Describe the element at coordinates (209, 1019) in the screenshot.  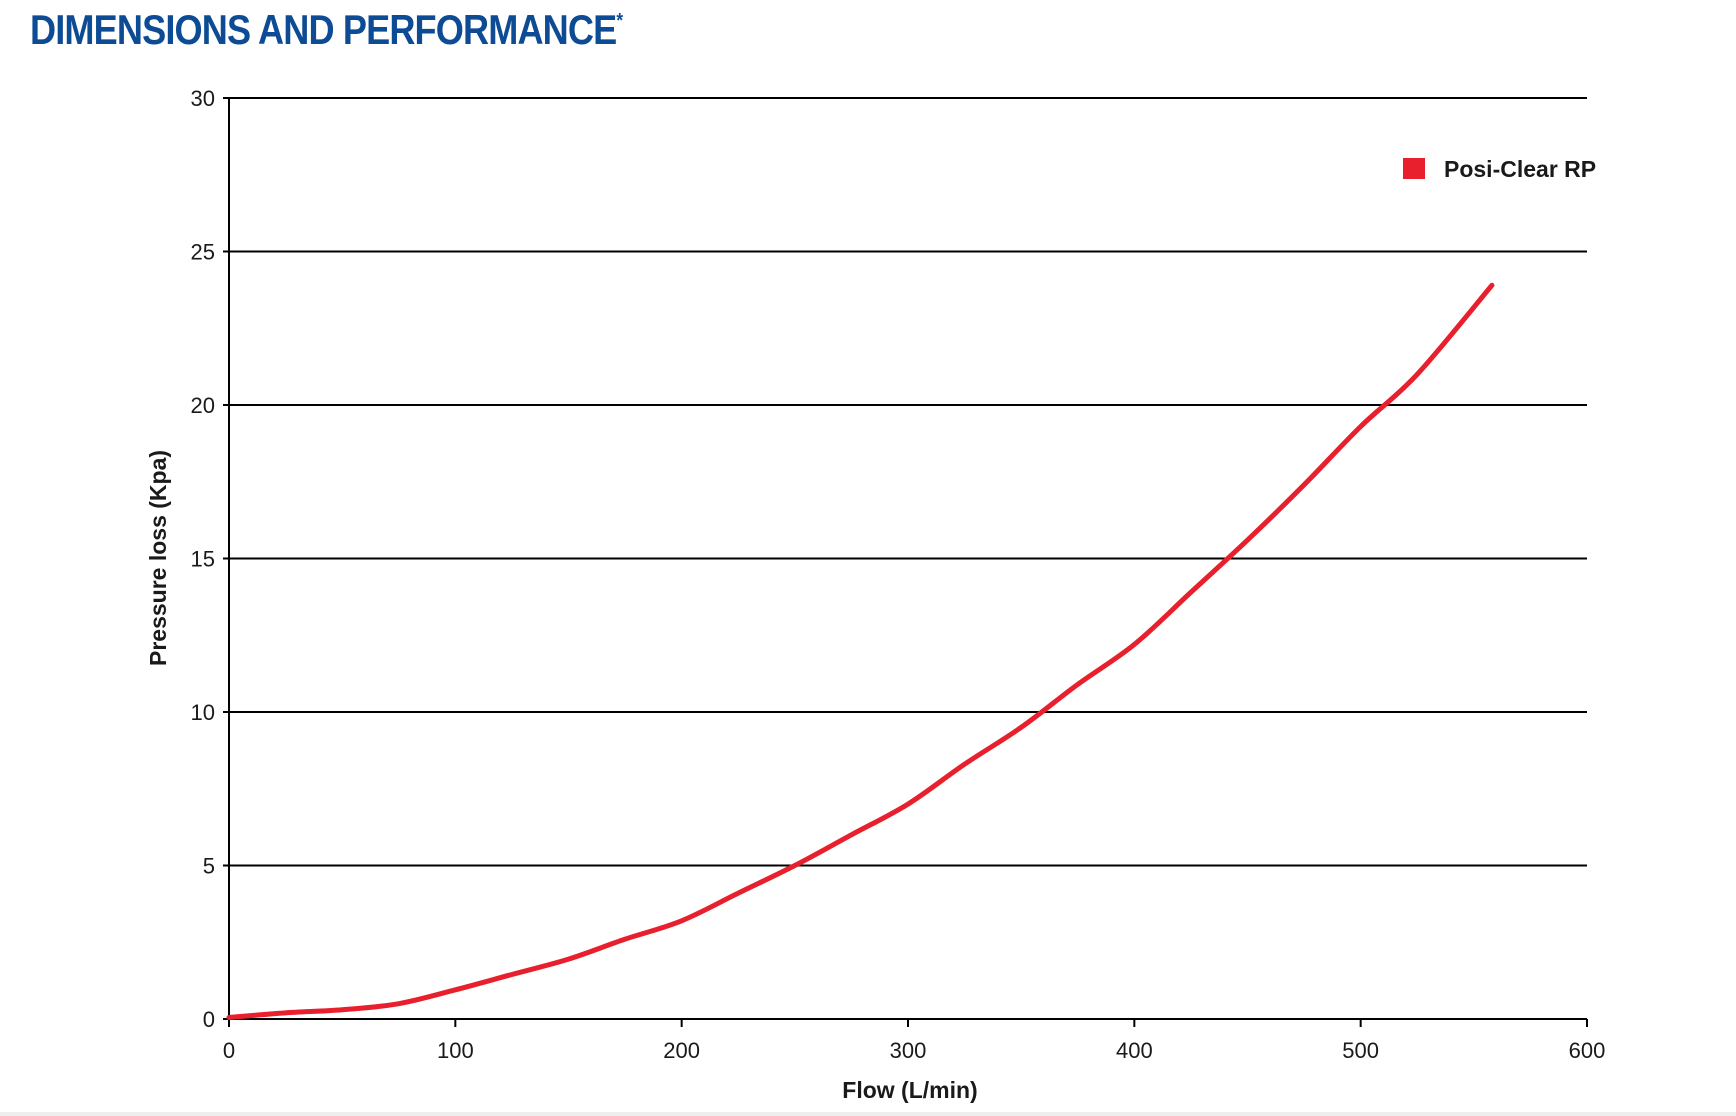
I see `y-tick-label: 0` at that location.